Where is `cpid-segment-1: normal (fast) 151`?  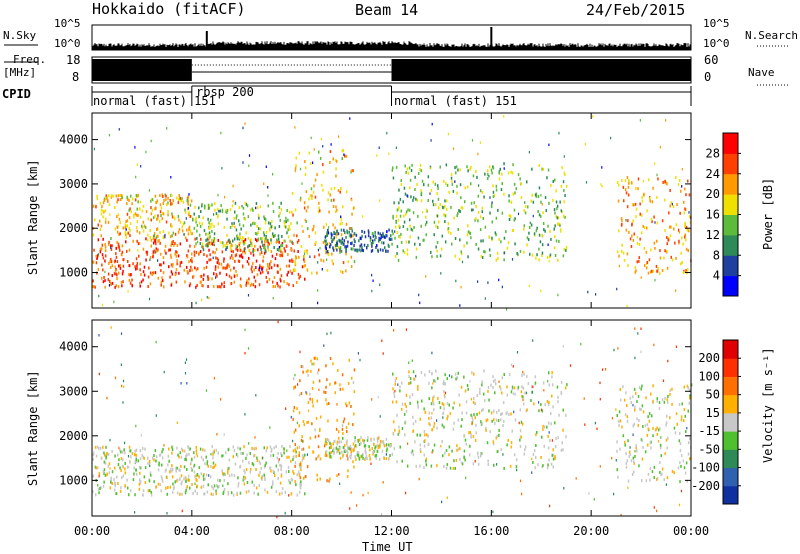 cpid-segment-1: normal (fast) 151 is located at coordinates (154, 101).